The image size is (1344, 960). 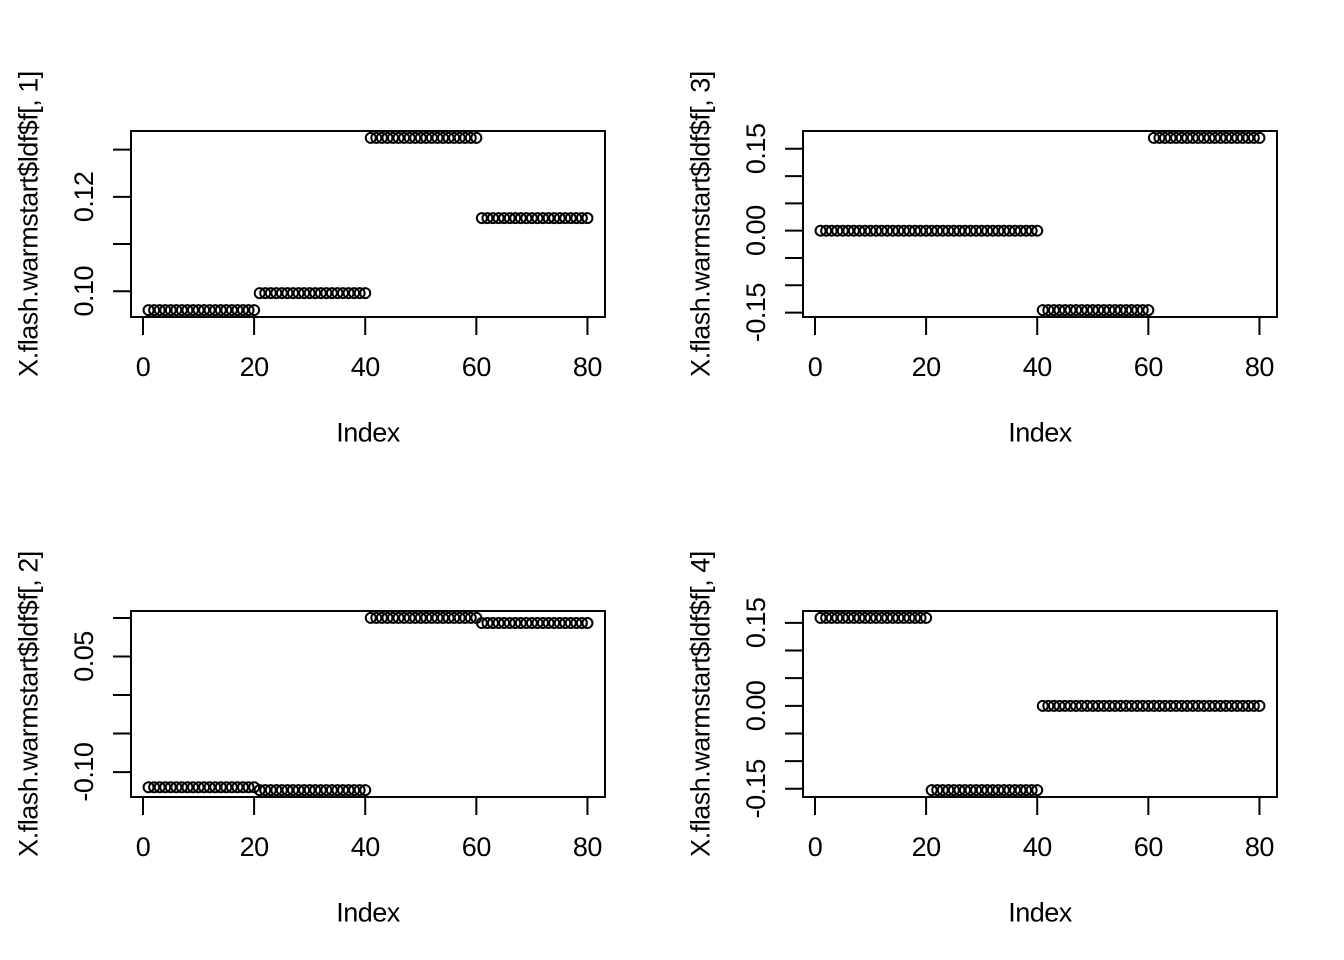 I want to click on x-tick-label: 0, so click(x=815, y=367).